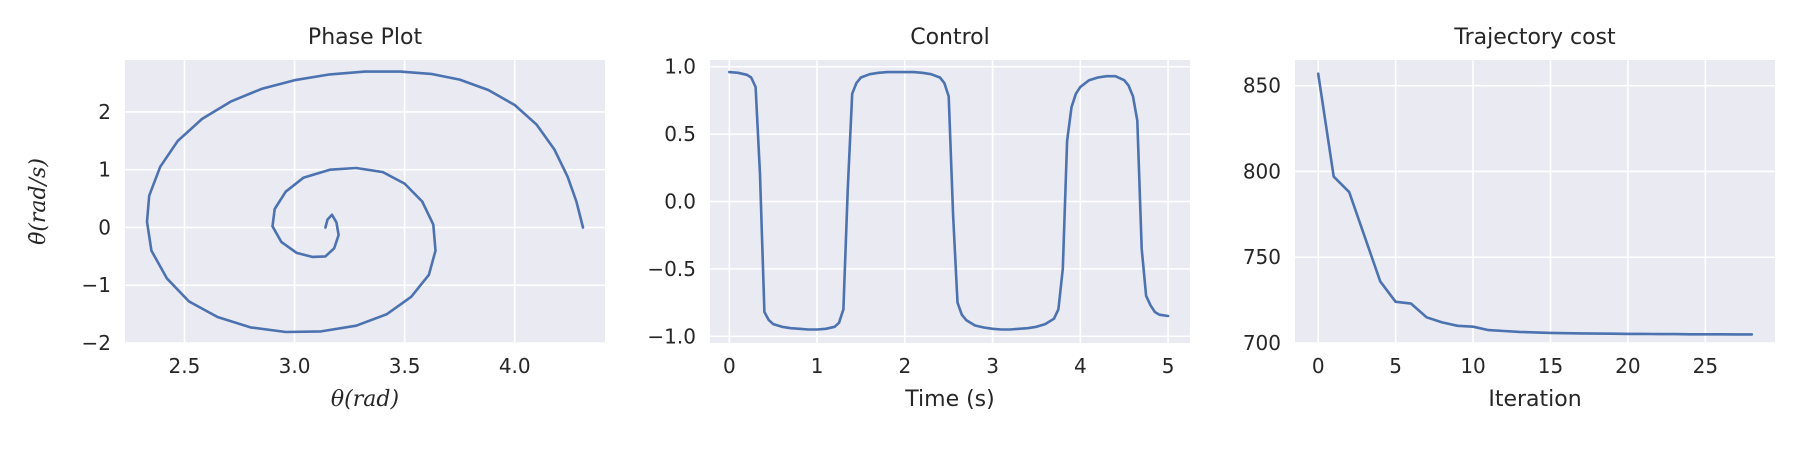 This screenshot has width=1801, height=451. What do you see at coordinates (365, 399) in the screenshot?
I see `phase-plot-x-axis-label: θ(rad)` at bounding box center [365, 399].